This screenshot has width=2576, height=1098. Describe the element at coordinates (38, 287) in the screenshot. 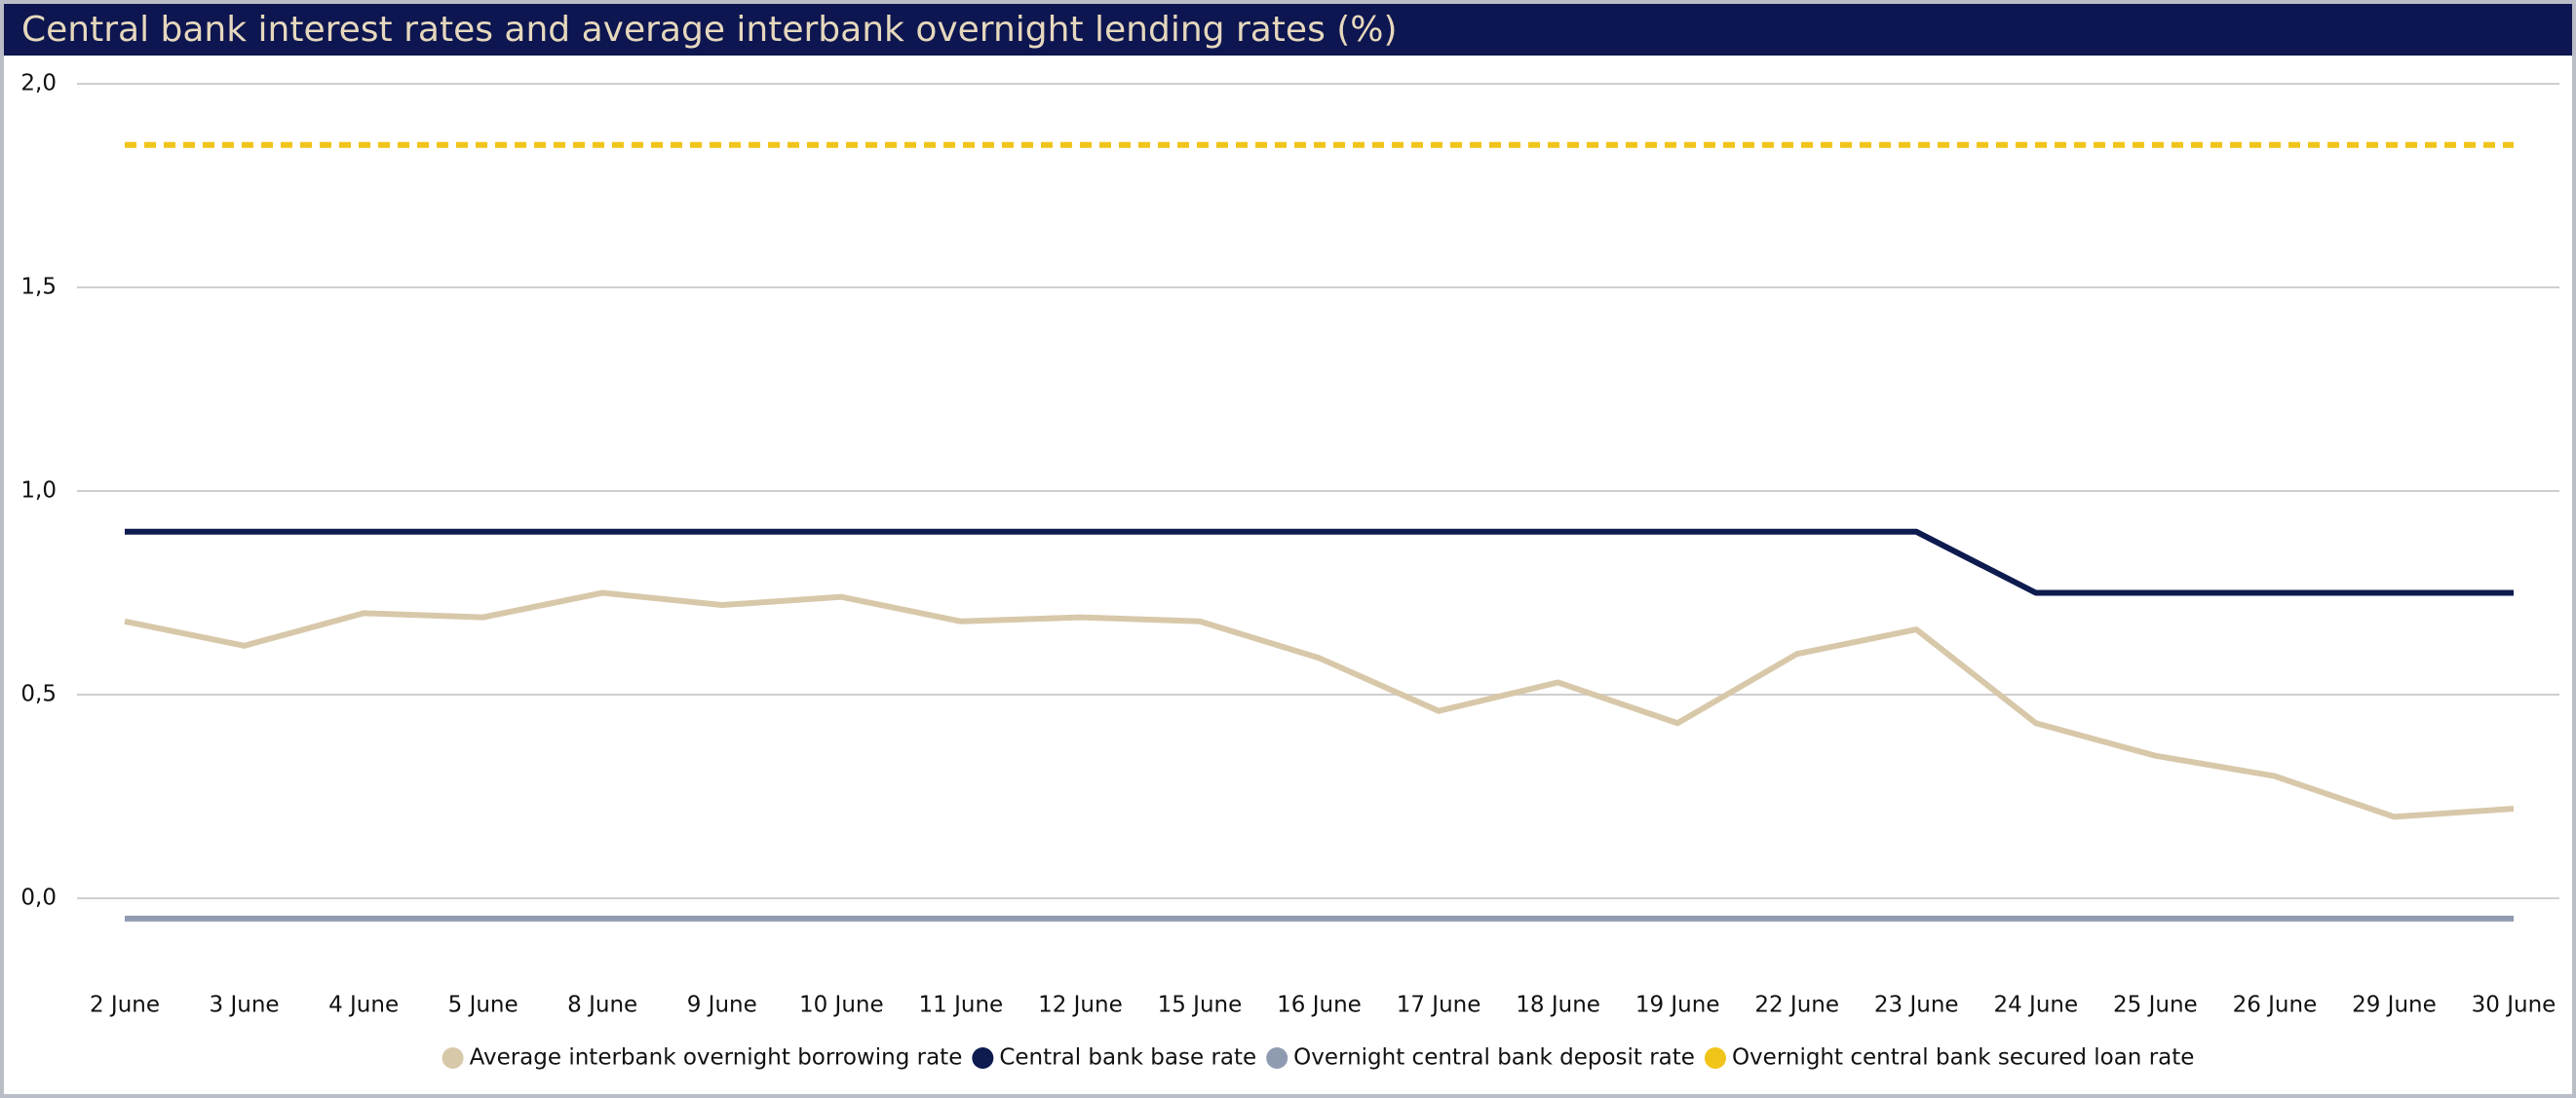

I see `y-tick-label: 1,5` at that location.